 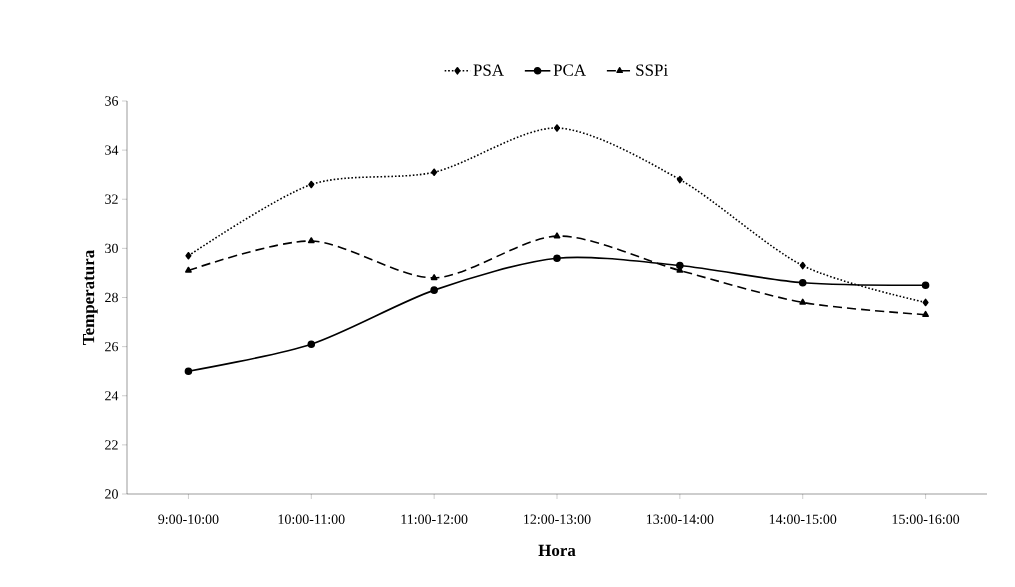 What do you see at coordinates (311, 519) in the screenshot?
I see `x-tick-label: 10:00-11:00` at bounding box center [311, 519].